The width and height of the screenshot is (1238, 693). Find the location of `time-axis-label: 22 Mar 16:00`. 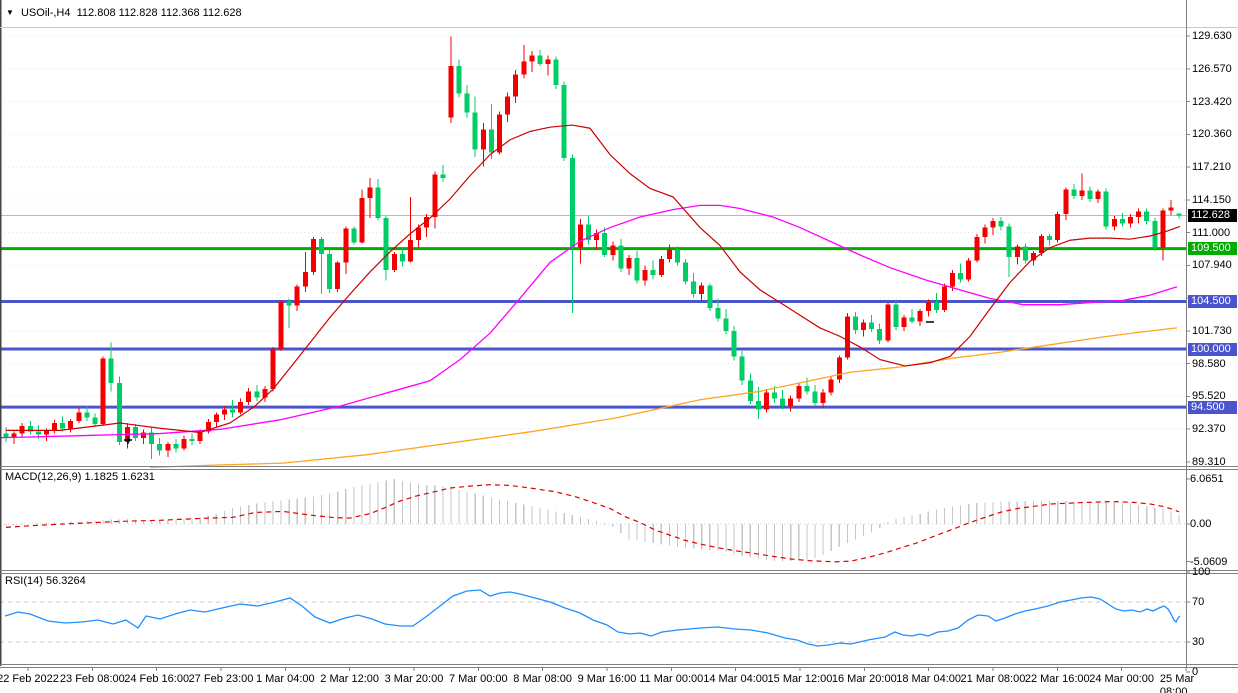

time-axis-label: 22 Mar 16:00 is located at coordinates (1057, 679).